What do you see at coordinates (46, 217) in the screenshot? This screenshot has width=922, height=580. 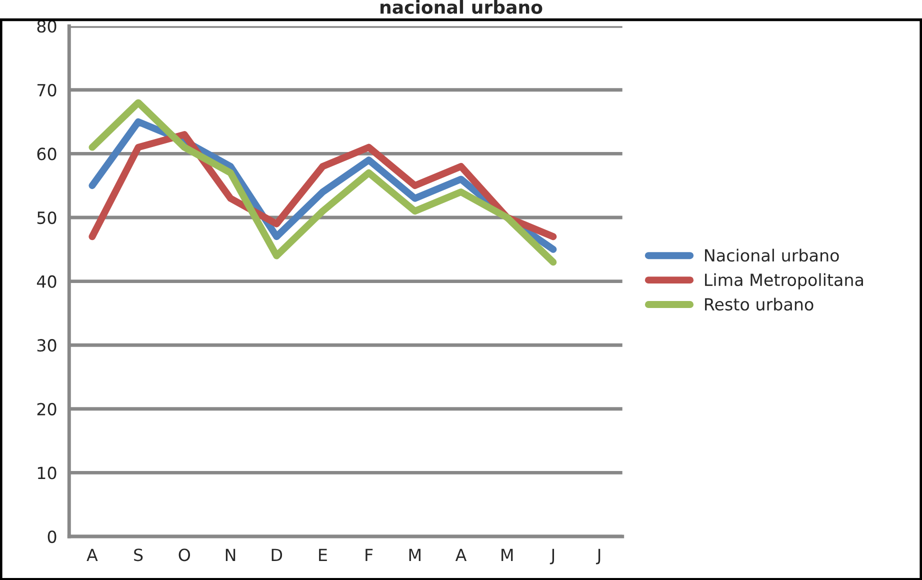 I see `y-tick-label: 50` at bounding box center [46, 217].